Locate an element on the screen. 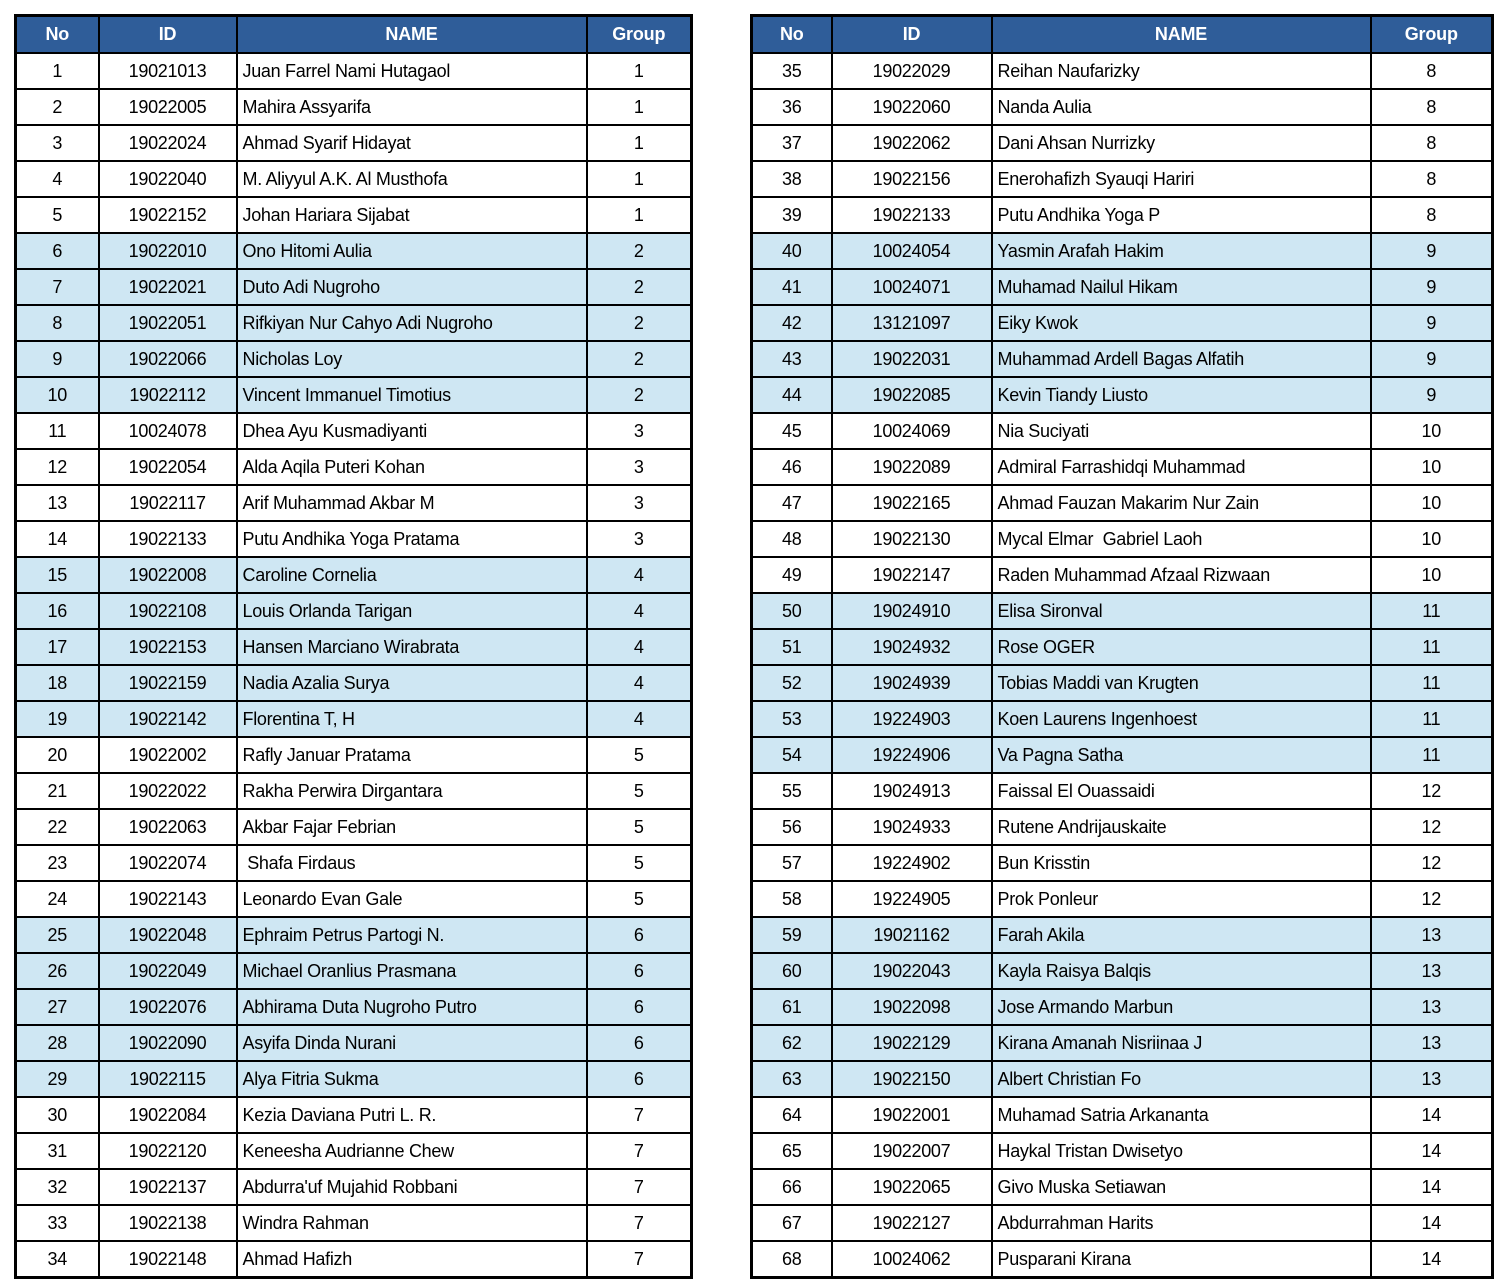 This screenshot has width=1502, height=1279. table-row: 20 19022002 Rafly Januar Pratama 5 is located at coordinates (353, 755).